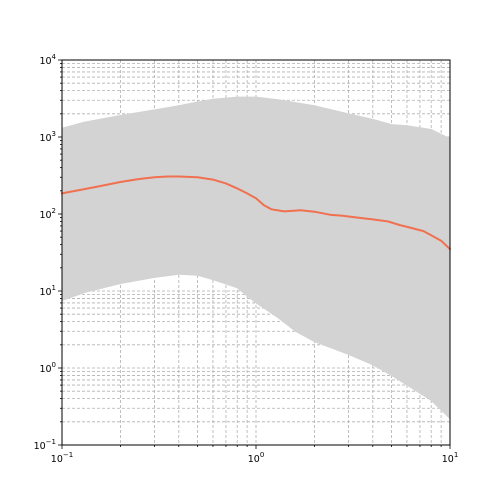  I want to click on x-tick-label: 10⁰, so click(256, 458).